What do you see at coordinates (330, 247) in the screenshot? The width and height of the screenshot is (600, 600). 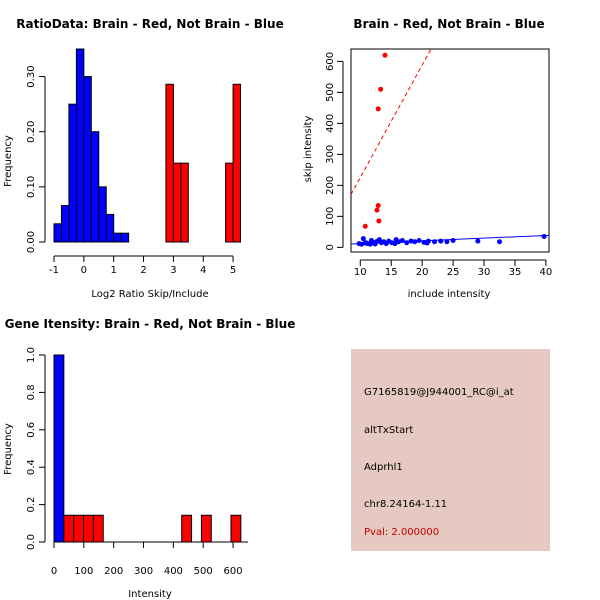 I see `y-tick-label: 0` at bounding box center [330, 247].